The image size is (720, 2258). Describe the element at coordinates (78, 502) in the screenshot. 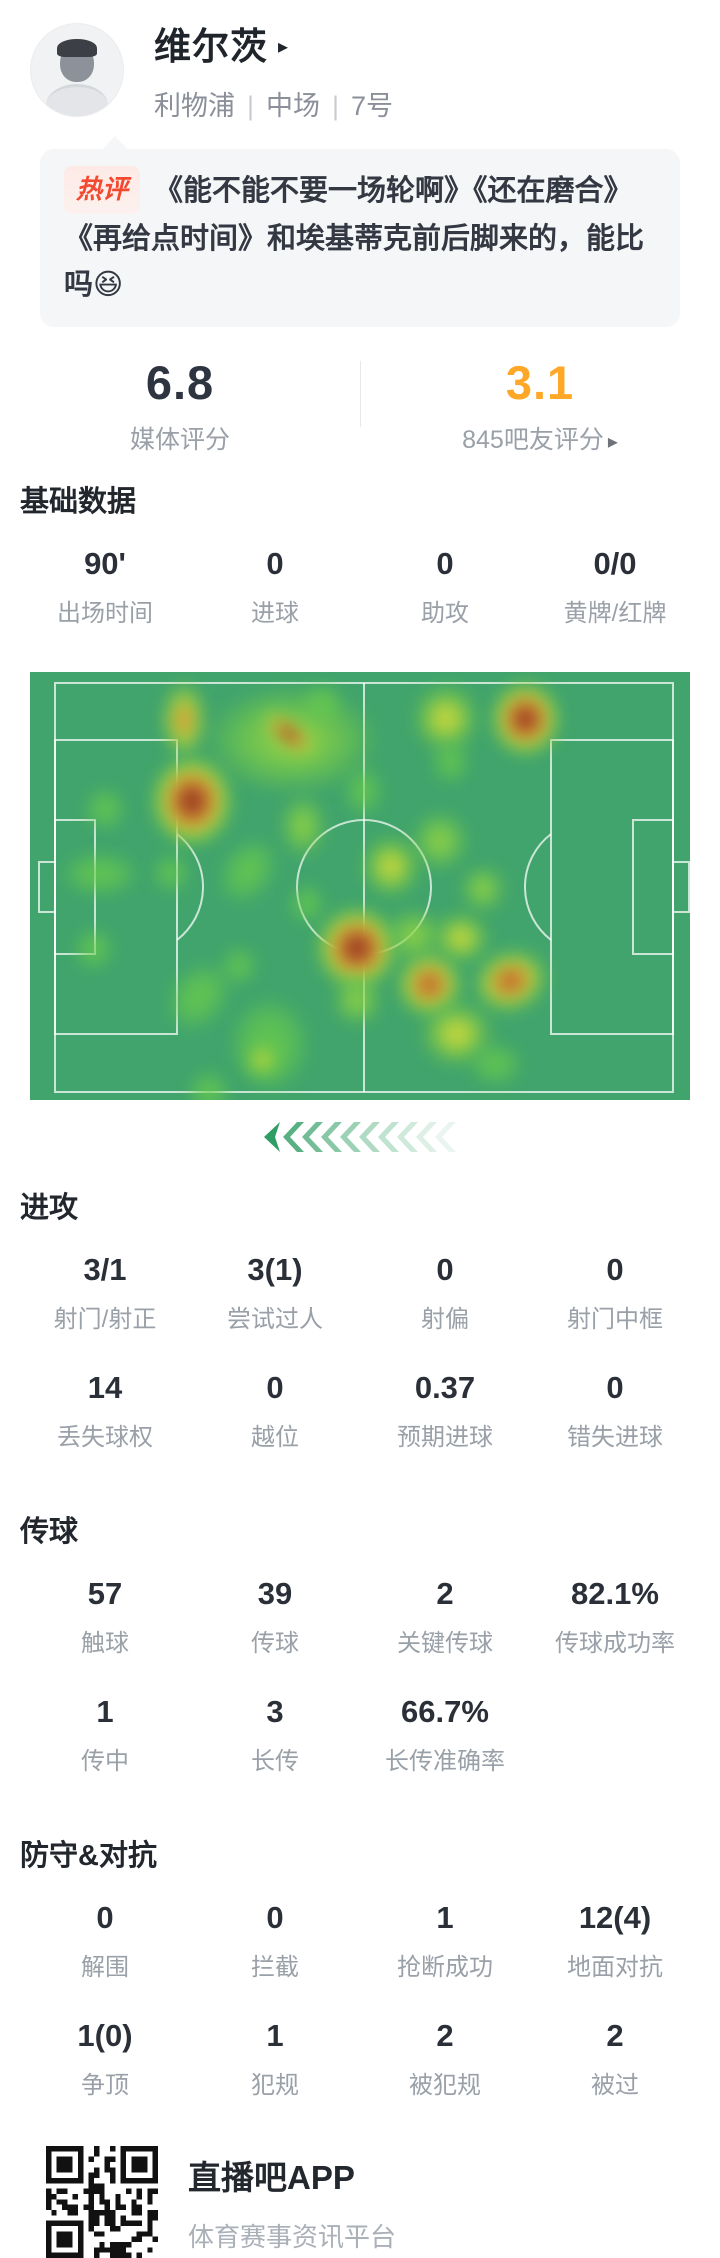

I see `section-title-basic: 基础数据` at that location.